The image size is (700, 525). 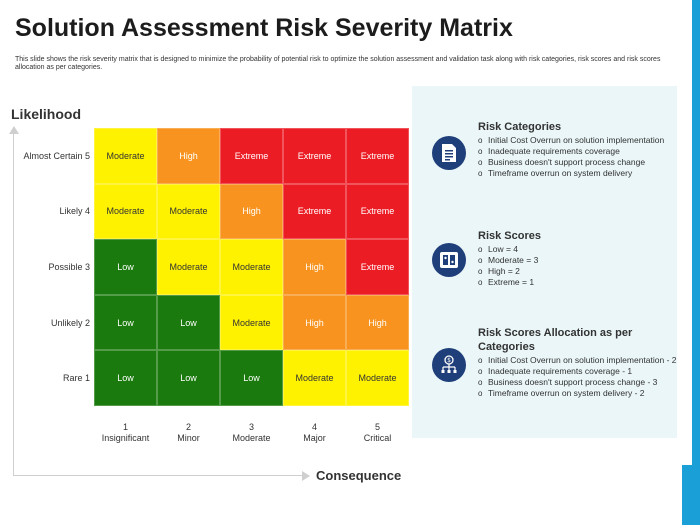 What do you see at coordinates (314, 427) in the screenshot?
I see `column-number: 4` at bounding box center [314, 427].